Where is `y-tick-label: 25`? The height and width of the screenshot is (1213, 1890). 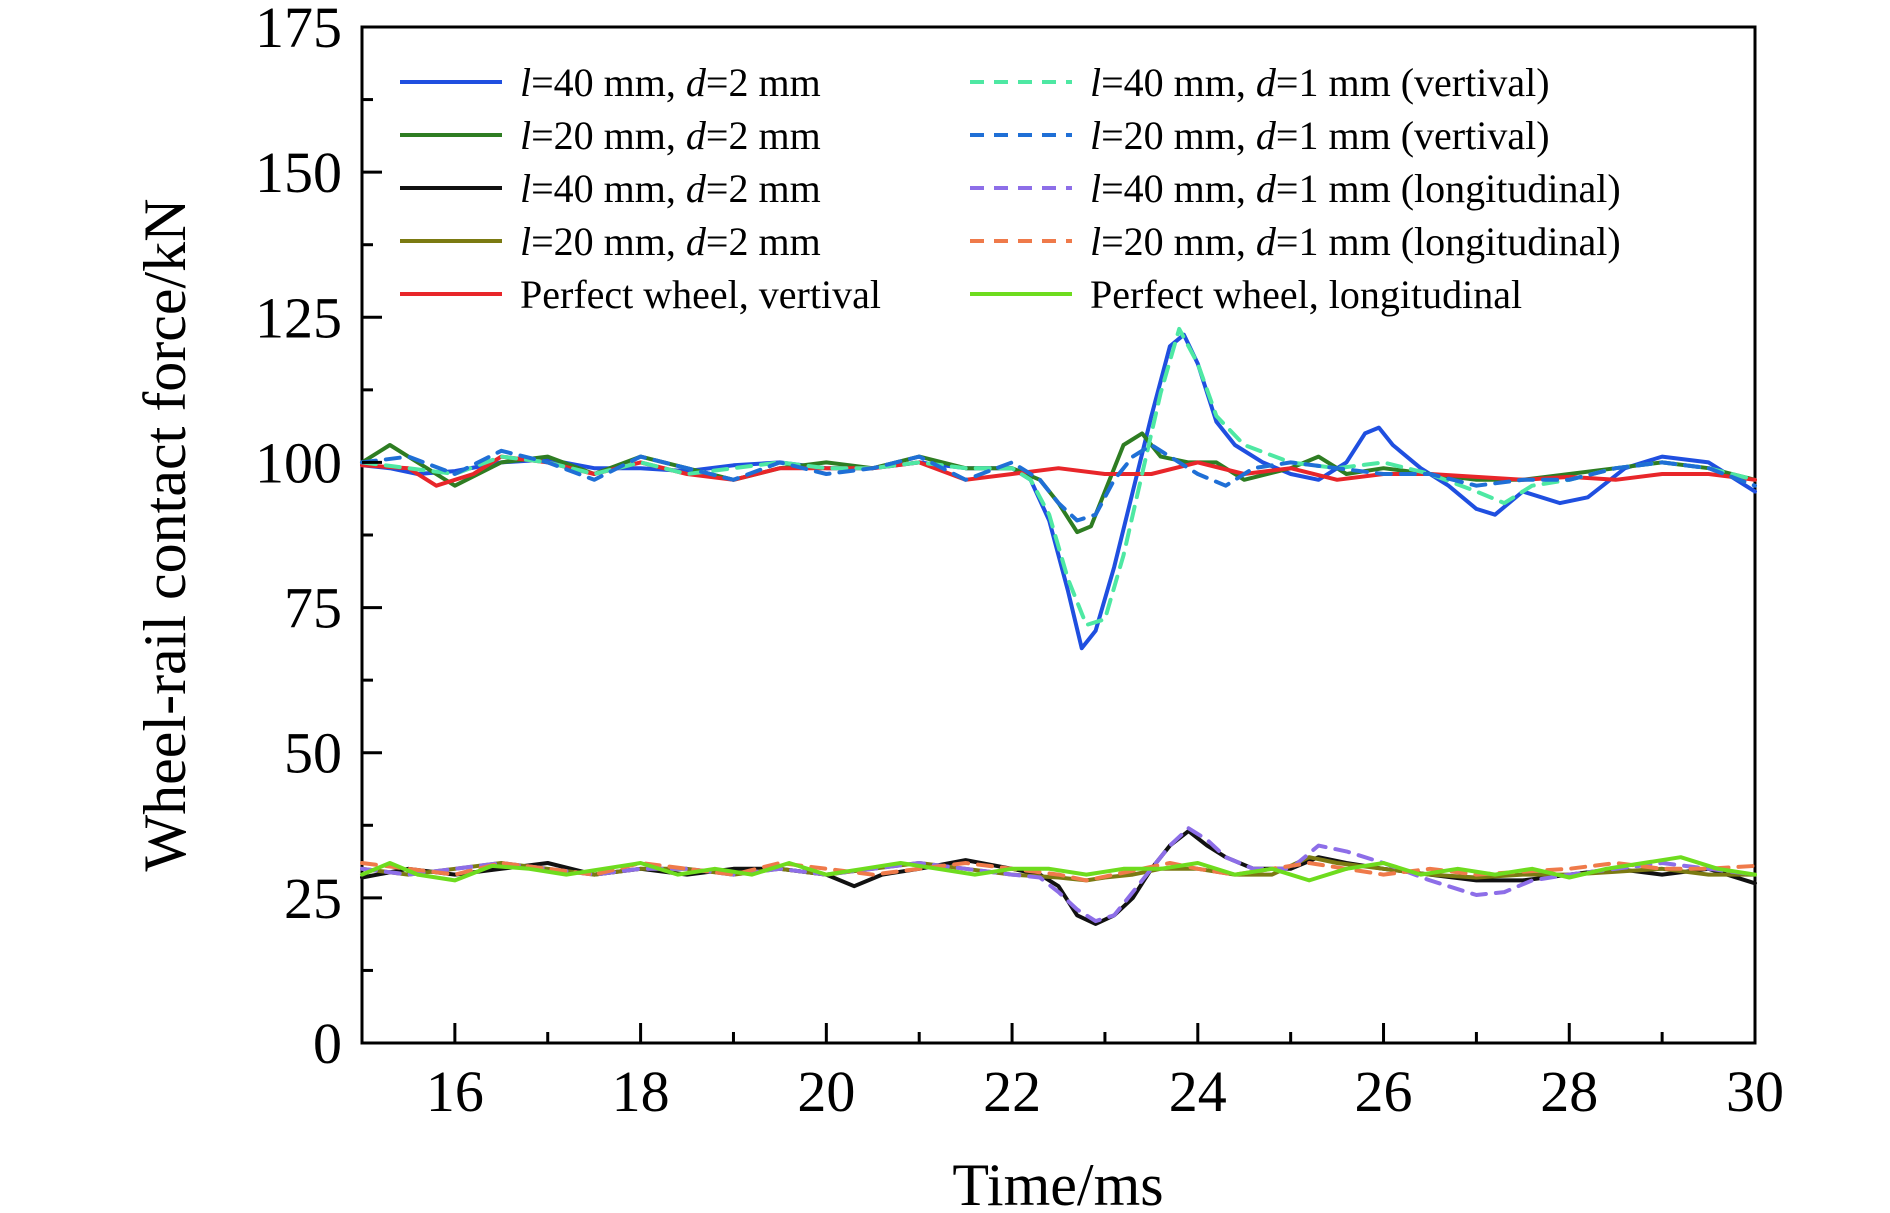 y-tick-label: 25 is located at coordinates (313, 898).